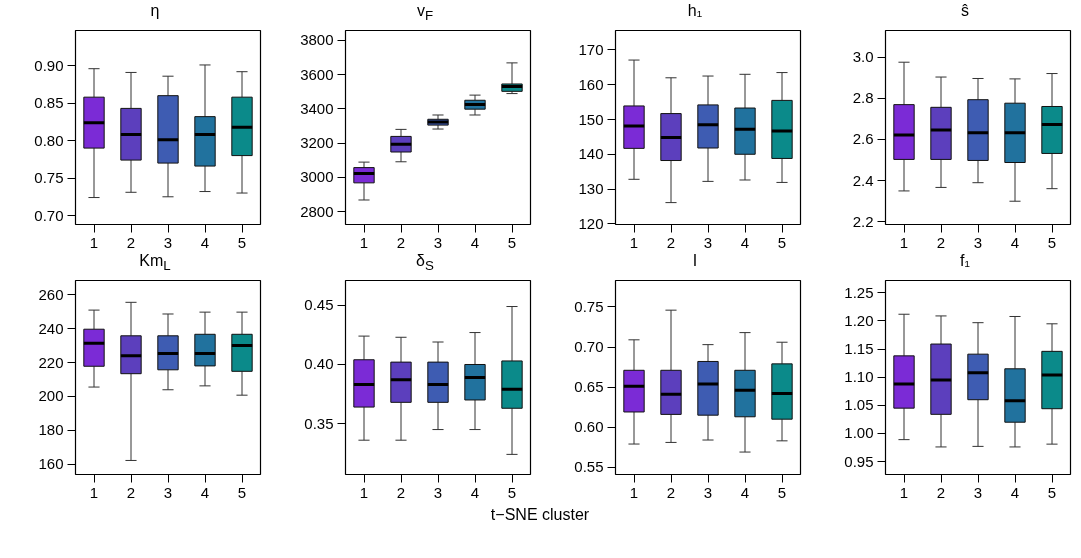 This screenshot has height=558, width=1081. I want to click on y-tick-label: 3600, so click(317, 74).